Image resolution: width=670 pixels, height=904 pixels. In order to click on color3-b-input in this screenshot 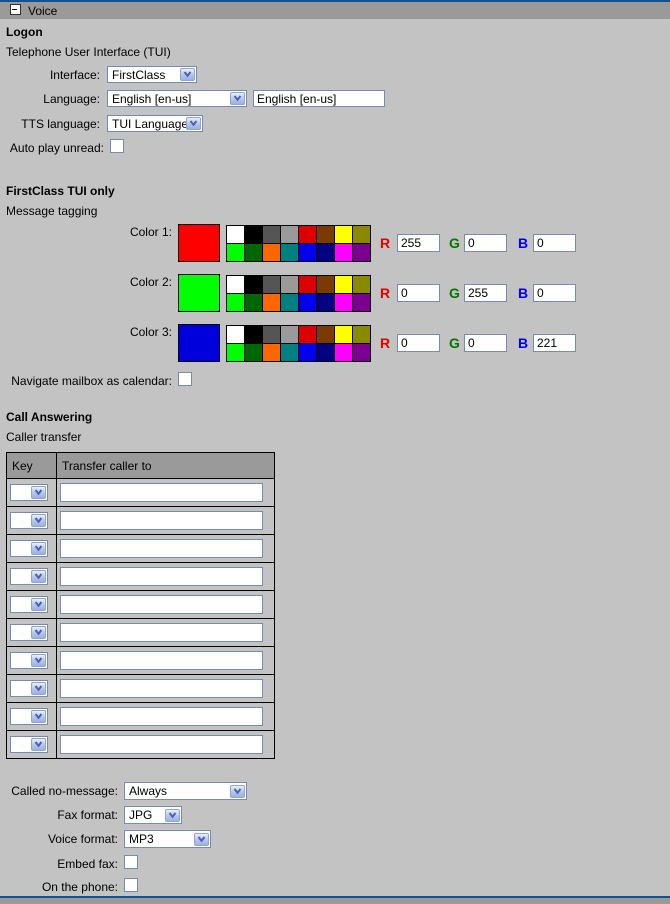, I will do `click(554, 343)`.